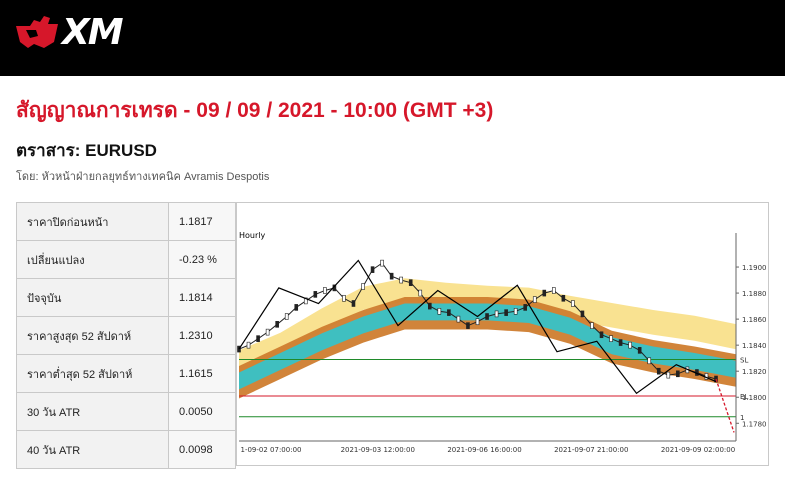 This screenshot has height=479, width=785. What do you see at coordinates (92, 297) in the screenshot?
I see `stat-label: ปัจจุบัน` at bounding box center [92, 297].